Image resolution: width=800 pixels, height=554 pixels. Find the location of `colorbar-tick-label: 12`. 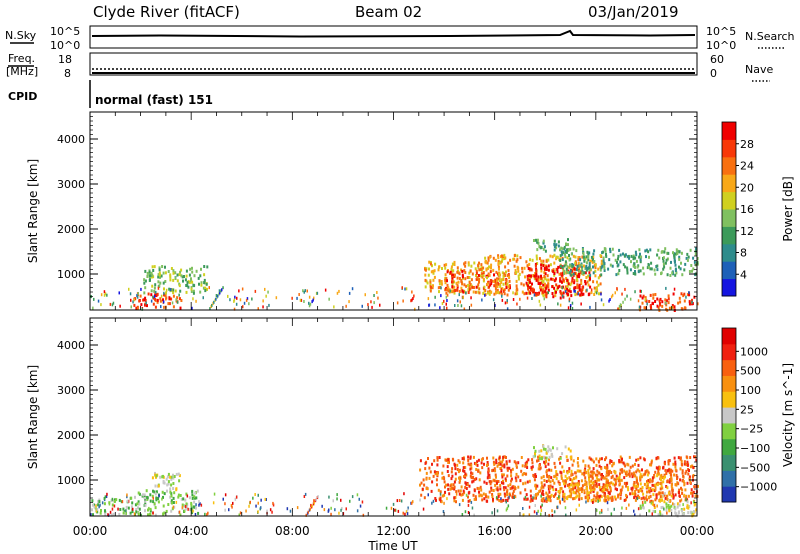

colorbar-tick-label: 12 is located at coordinates (747, 231).